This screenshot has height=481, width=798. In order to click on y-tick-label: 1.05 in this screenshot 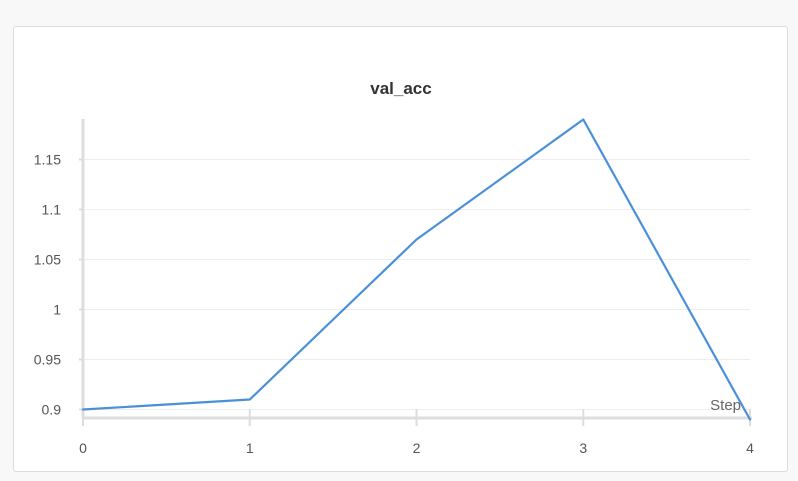, I will do `click(47, 260)`.